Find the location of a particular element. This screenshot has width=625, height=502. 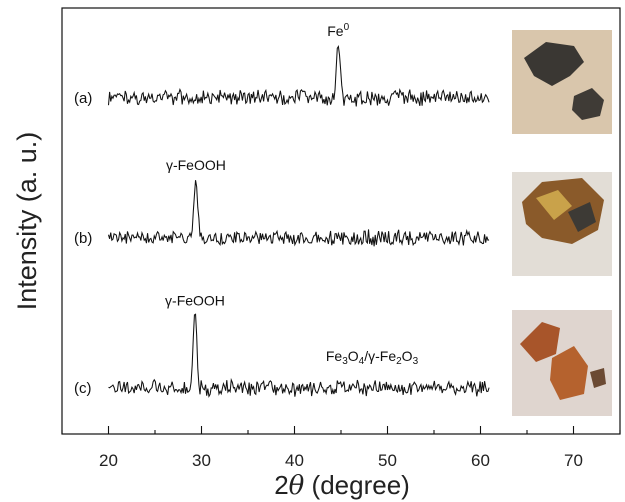

trace-label-a: (a) is located at coordinates (83, 98).